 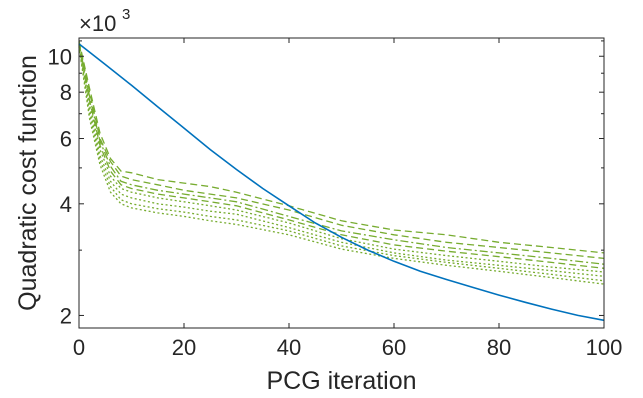 I want to click on x-tick-label: 80, so click(x=499, y=347).